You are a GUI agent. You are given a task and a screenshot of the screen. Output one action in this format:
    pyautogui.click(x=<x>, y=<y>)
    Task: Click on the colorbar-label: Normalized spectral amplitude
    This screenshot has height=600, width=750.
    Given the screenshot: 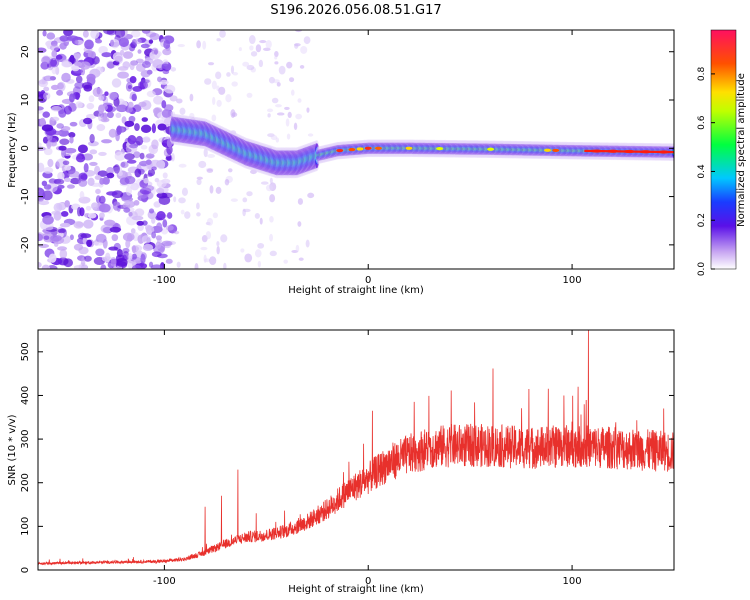 What is the action you would take?
    pyautogui.click(x=741, y=150)
    